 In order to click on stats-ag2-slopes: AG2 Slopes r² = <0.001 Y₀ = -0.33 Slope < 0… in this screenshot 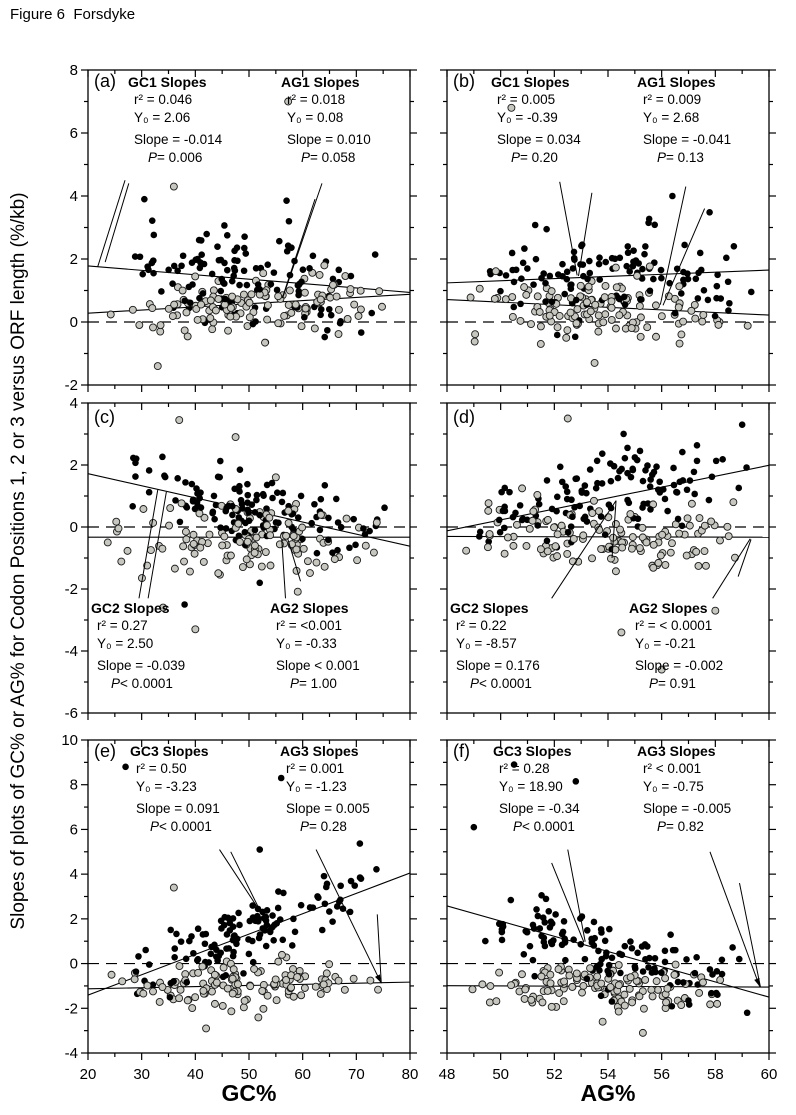, I will do `click(315, 645)`.